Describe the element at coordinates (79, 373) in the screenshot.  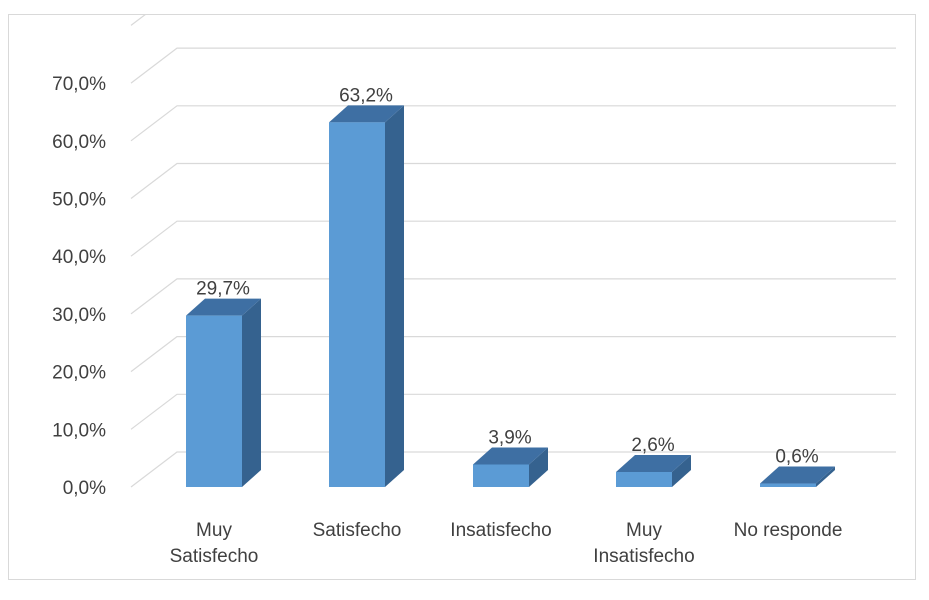
I see `y-tick-label: 20,0%` at that location.